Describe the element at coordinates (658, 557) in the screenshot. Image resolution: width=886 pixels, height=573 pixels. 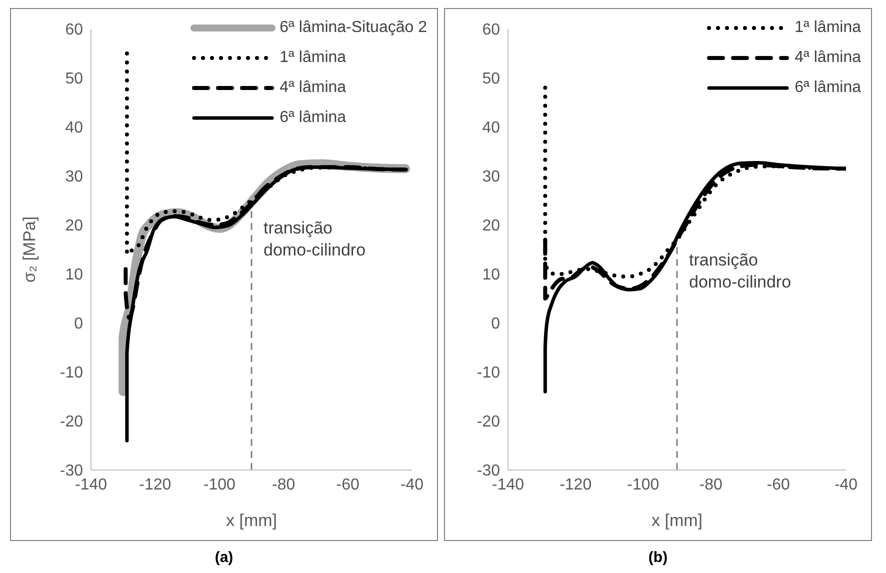
I see `text: (b)` at that location.